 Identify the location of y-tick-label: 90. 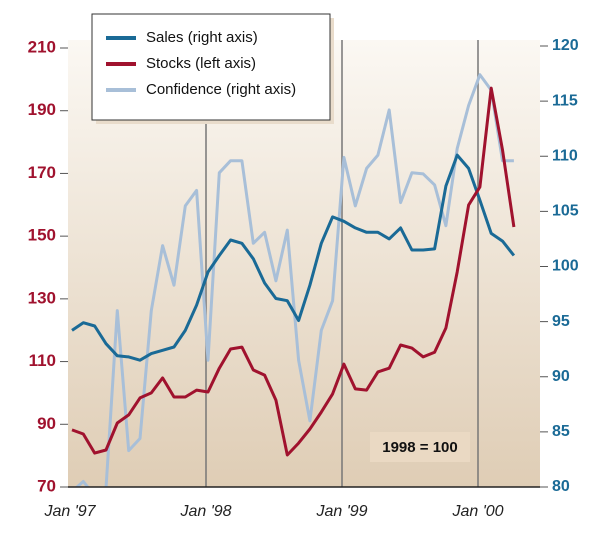
(46, 423).